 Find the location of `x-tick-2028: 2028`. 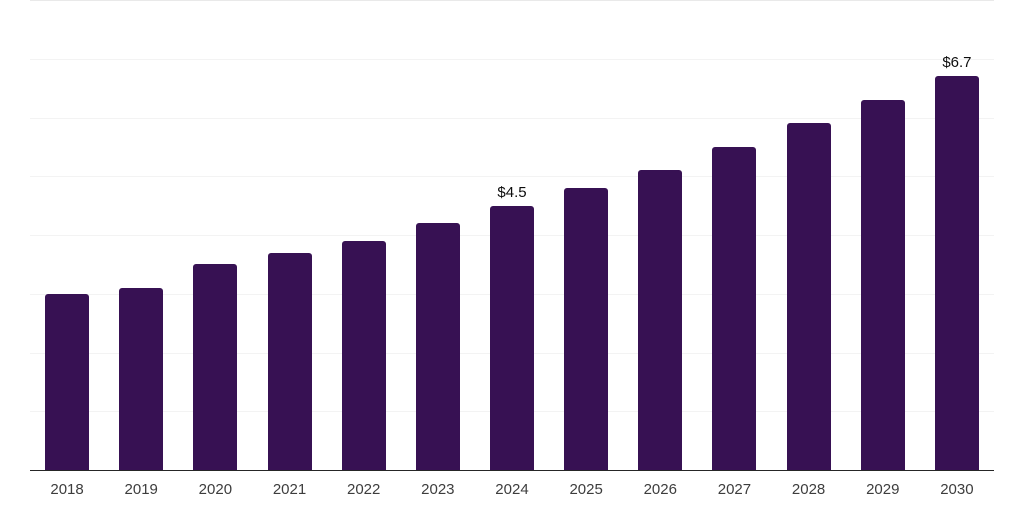

x-tick-2028: 2028 is located at coordinates (808, 489).